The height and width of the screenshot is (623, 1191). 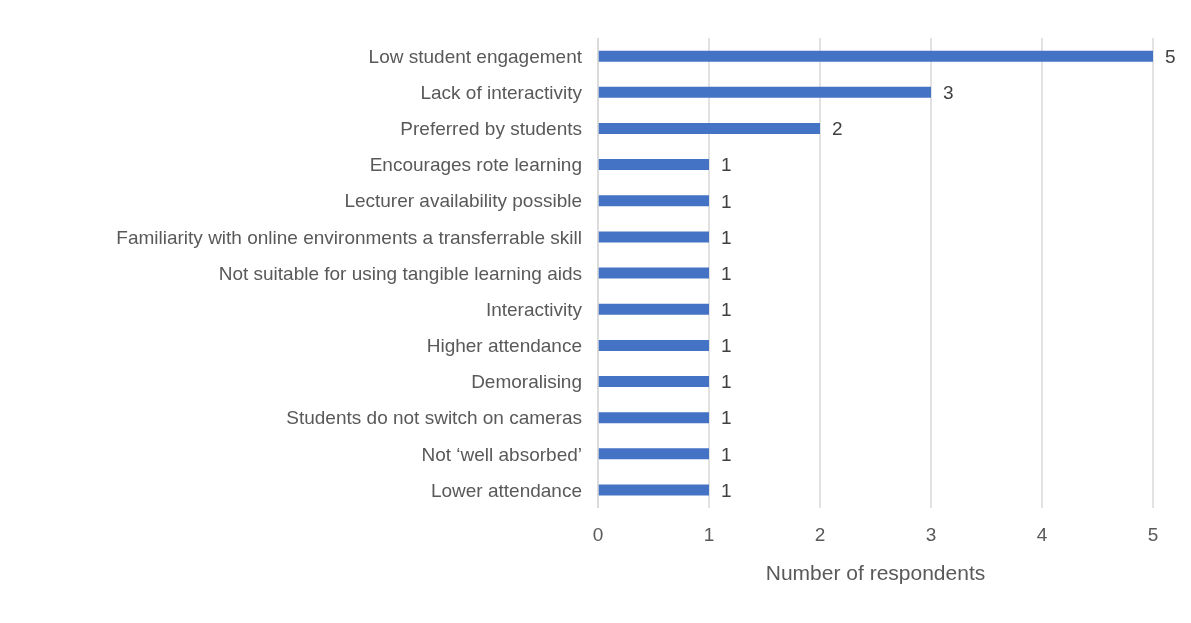 What do you see at coordinates (534, 309) in the screenshot?
I see `y-tick-label: Interactivity` at bounding box center [534, 309].